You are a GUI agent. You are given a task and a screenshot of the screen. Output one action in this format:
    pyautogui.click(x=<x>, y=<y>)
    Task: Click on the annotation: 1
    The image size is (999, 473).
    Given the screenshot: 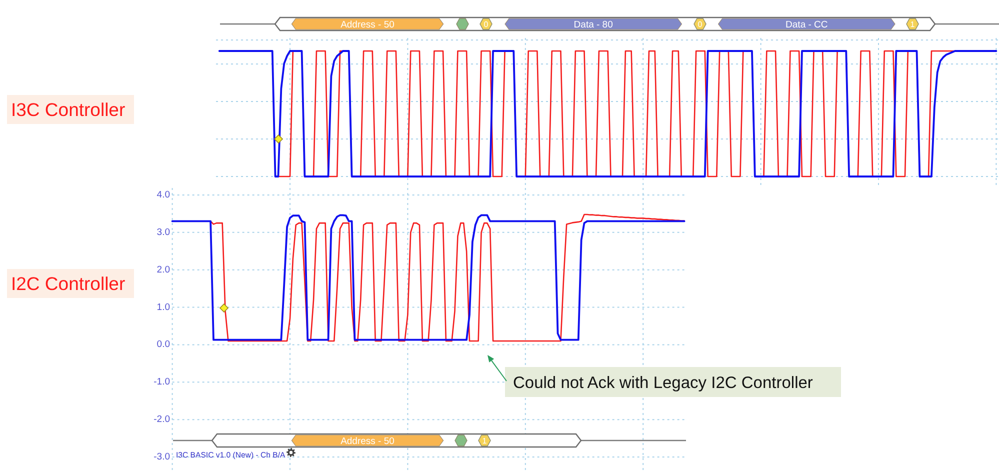 What is the action you would take?
    pyautogui.click(x=485, y=441)
    